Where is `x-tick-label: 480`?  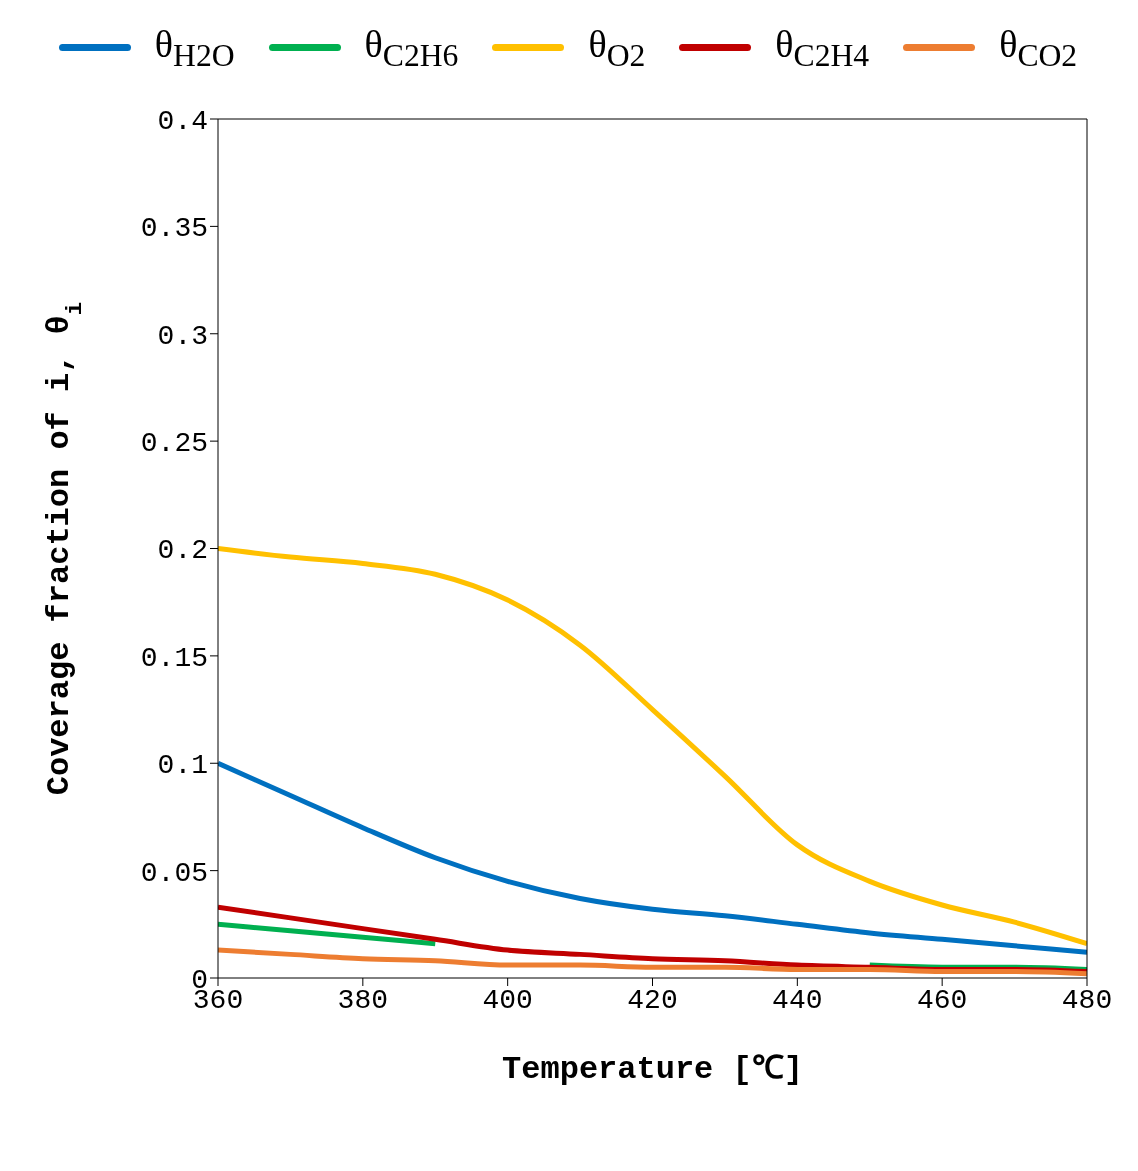
x-tick-label: 480 is located at coordinates (1087, 1000).